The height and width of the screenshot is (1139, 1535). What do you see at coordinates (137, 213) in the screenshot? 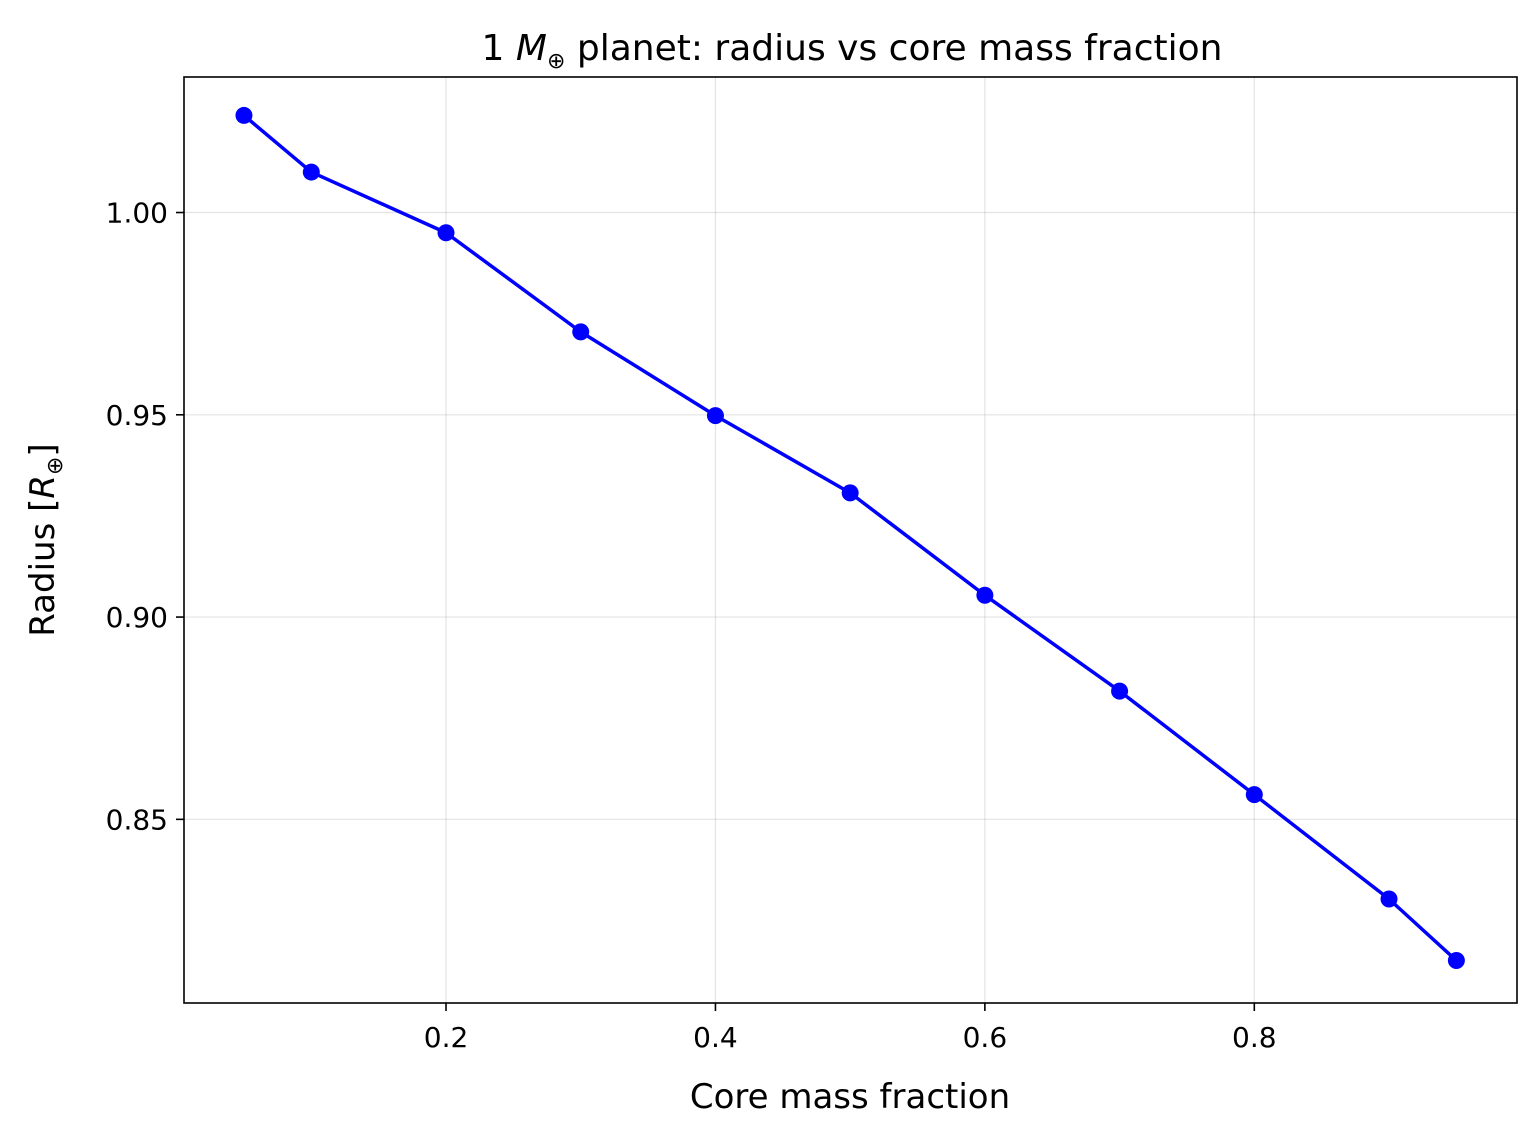
I see `y-tick-label: 1.00` at bounding box center [137, 213].